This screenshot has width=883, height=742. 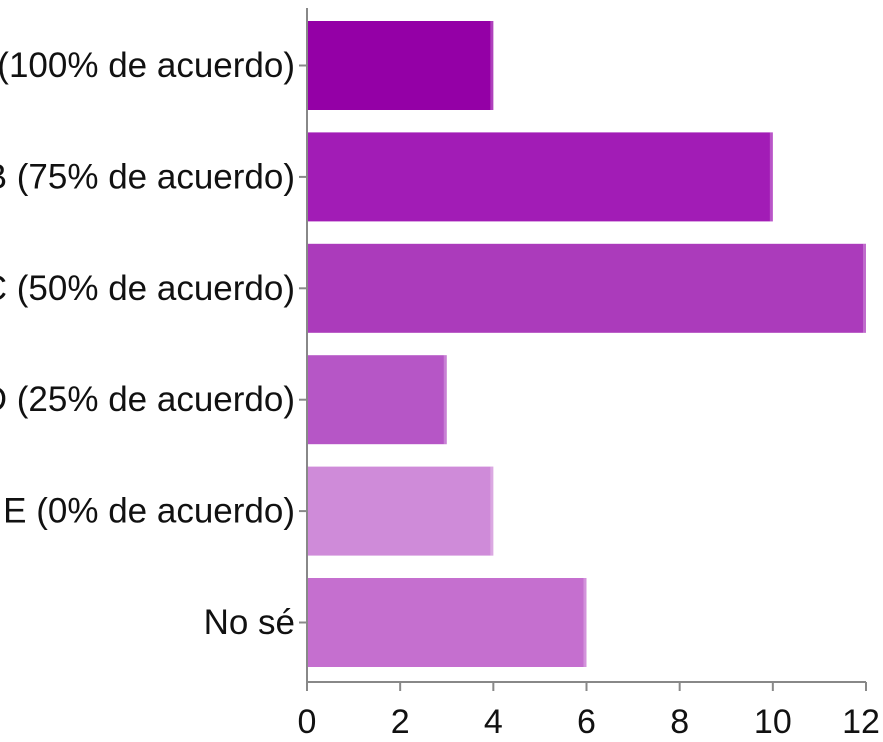 I want to click on y-axis, so click(x=303, y=345).